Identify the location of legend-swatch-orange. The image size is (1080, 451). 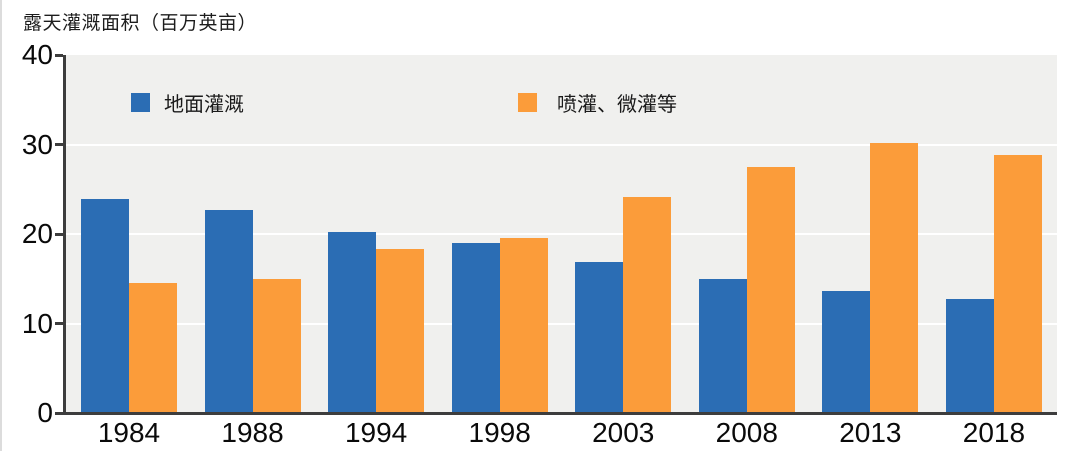
(527, 102).